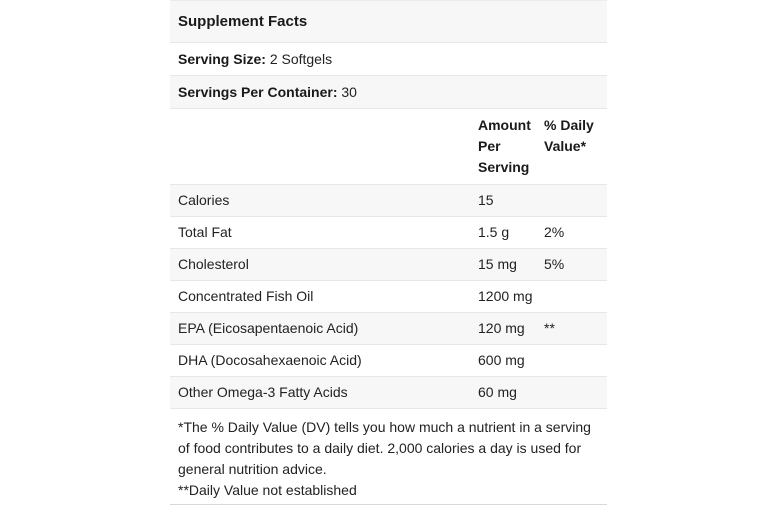 The image size is (780, 506). Describe the element at coordinates (388, 265) in the screenshot. I see `table-row: Cholesterol 15 mg 5%` at that location.